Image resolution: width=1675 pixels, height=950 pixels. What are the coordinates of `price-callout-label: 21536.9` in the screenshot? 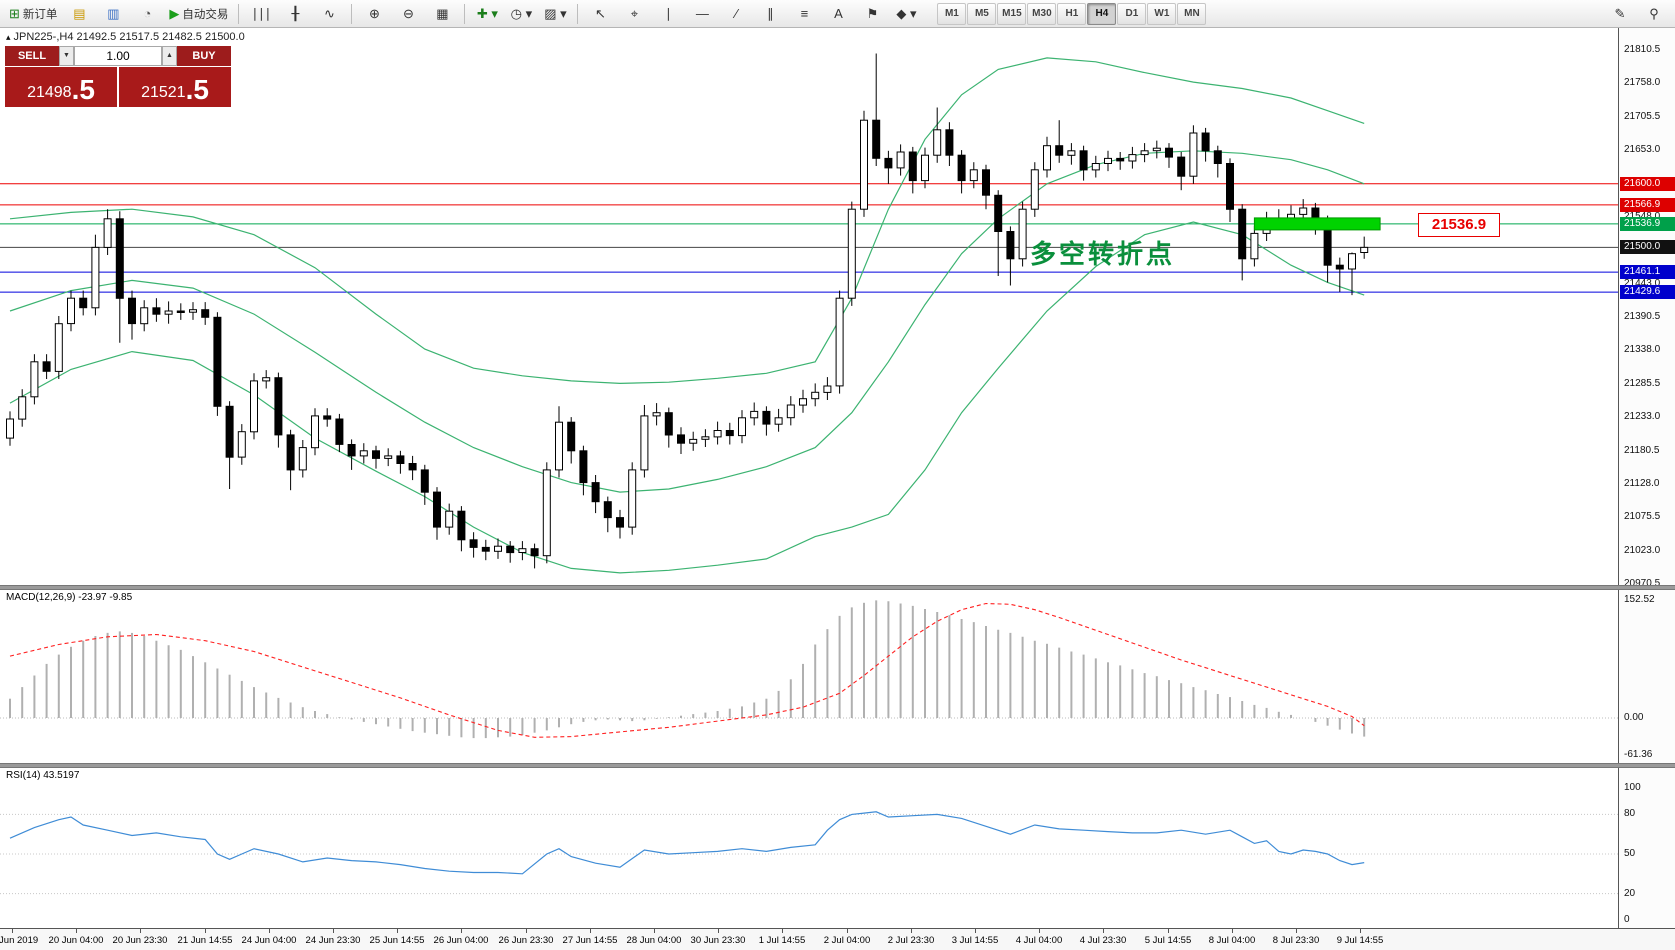 It's located at (1459, 225).